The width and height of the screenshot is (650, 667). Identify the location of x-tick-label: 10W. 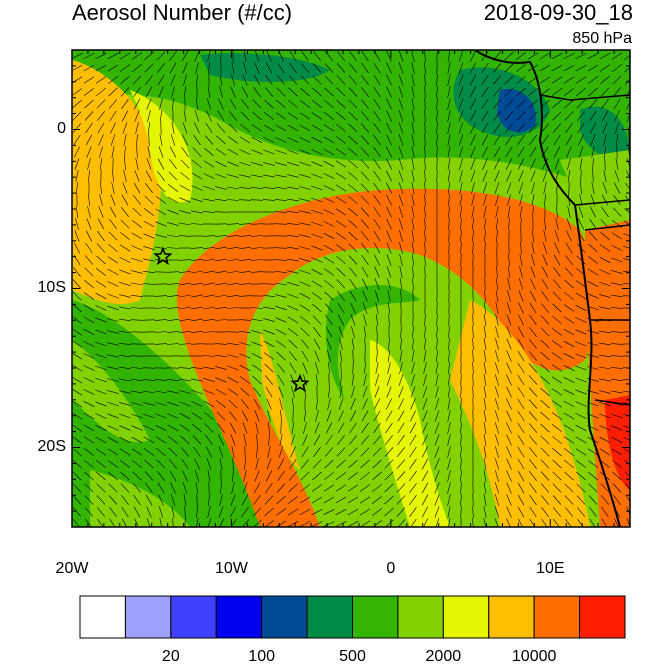
(231, 568).